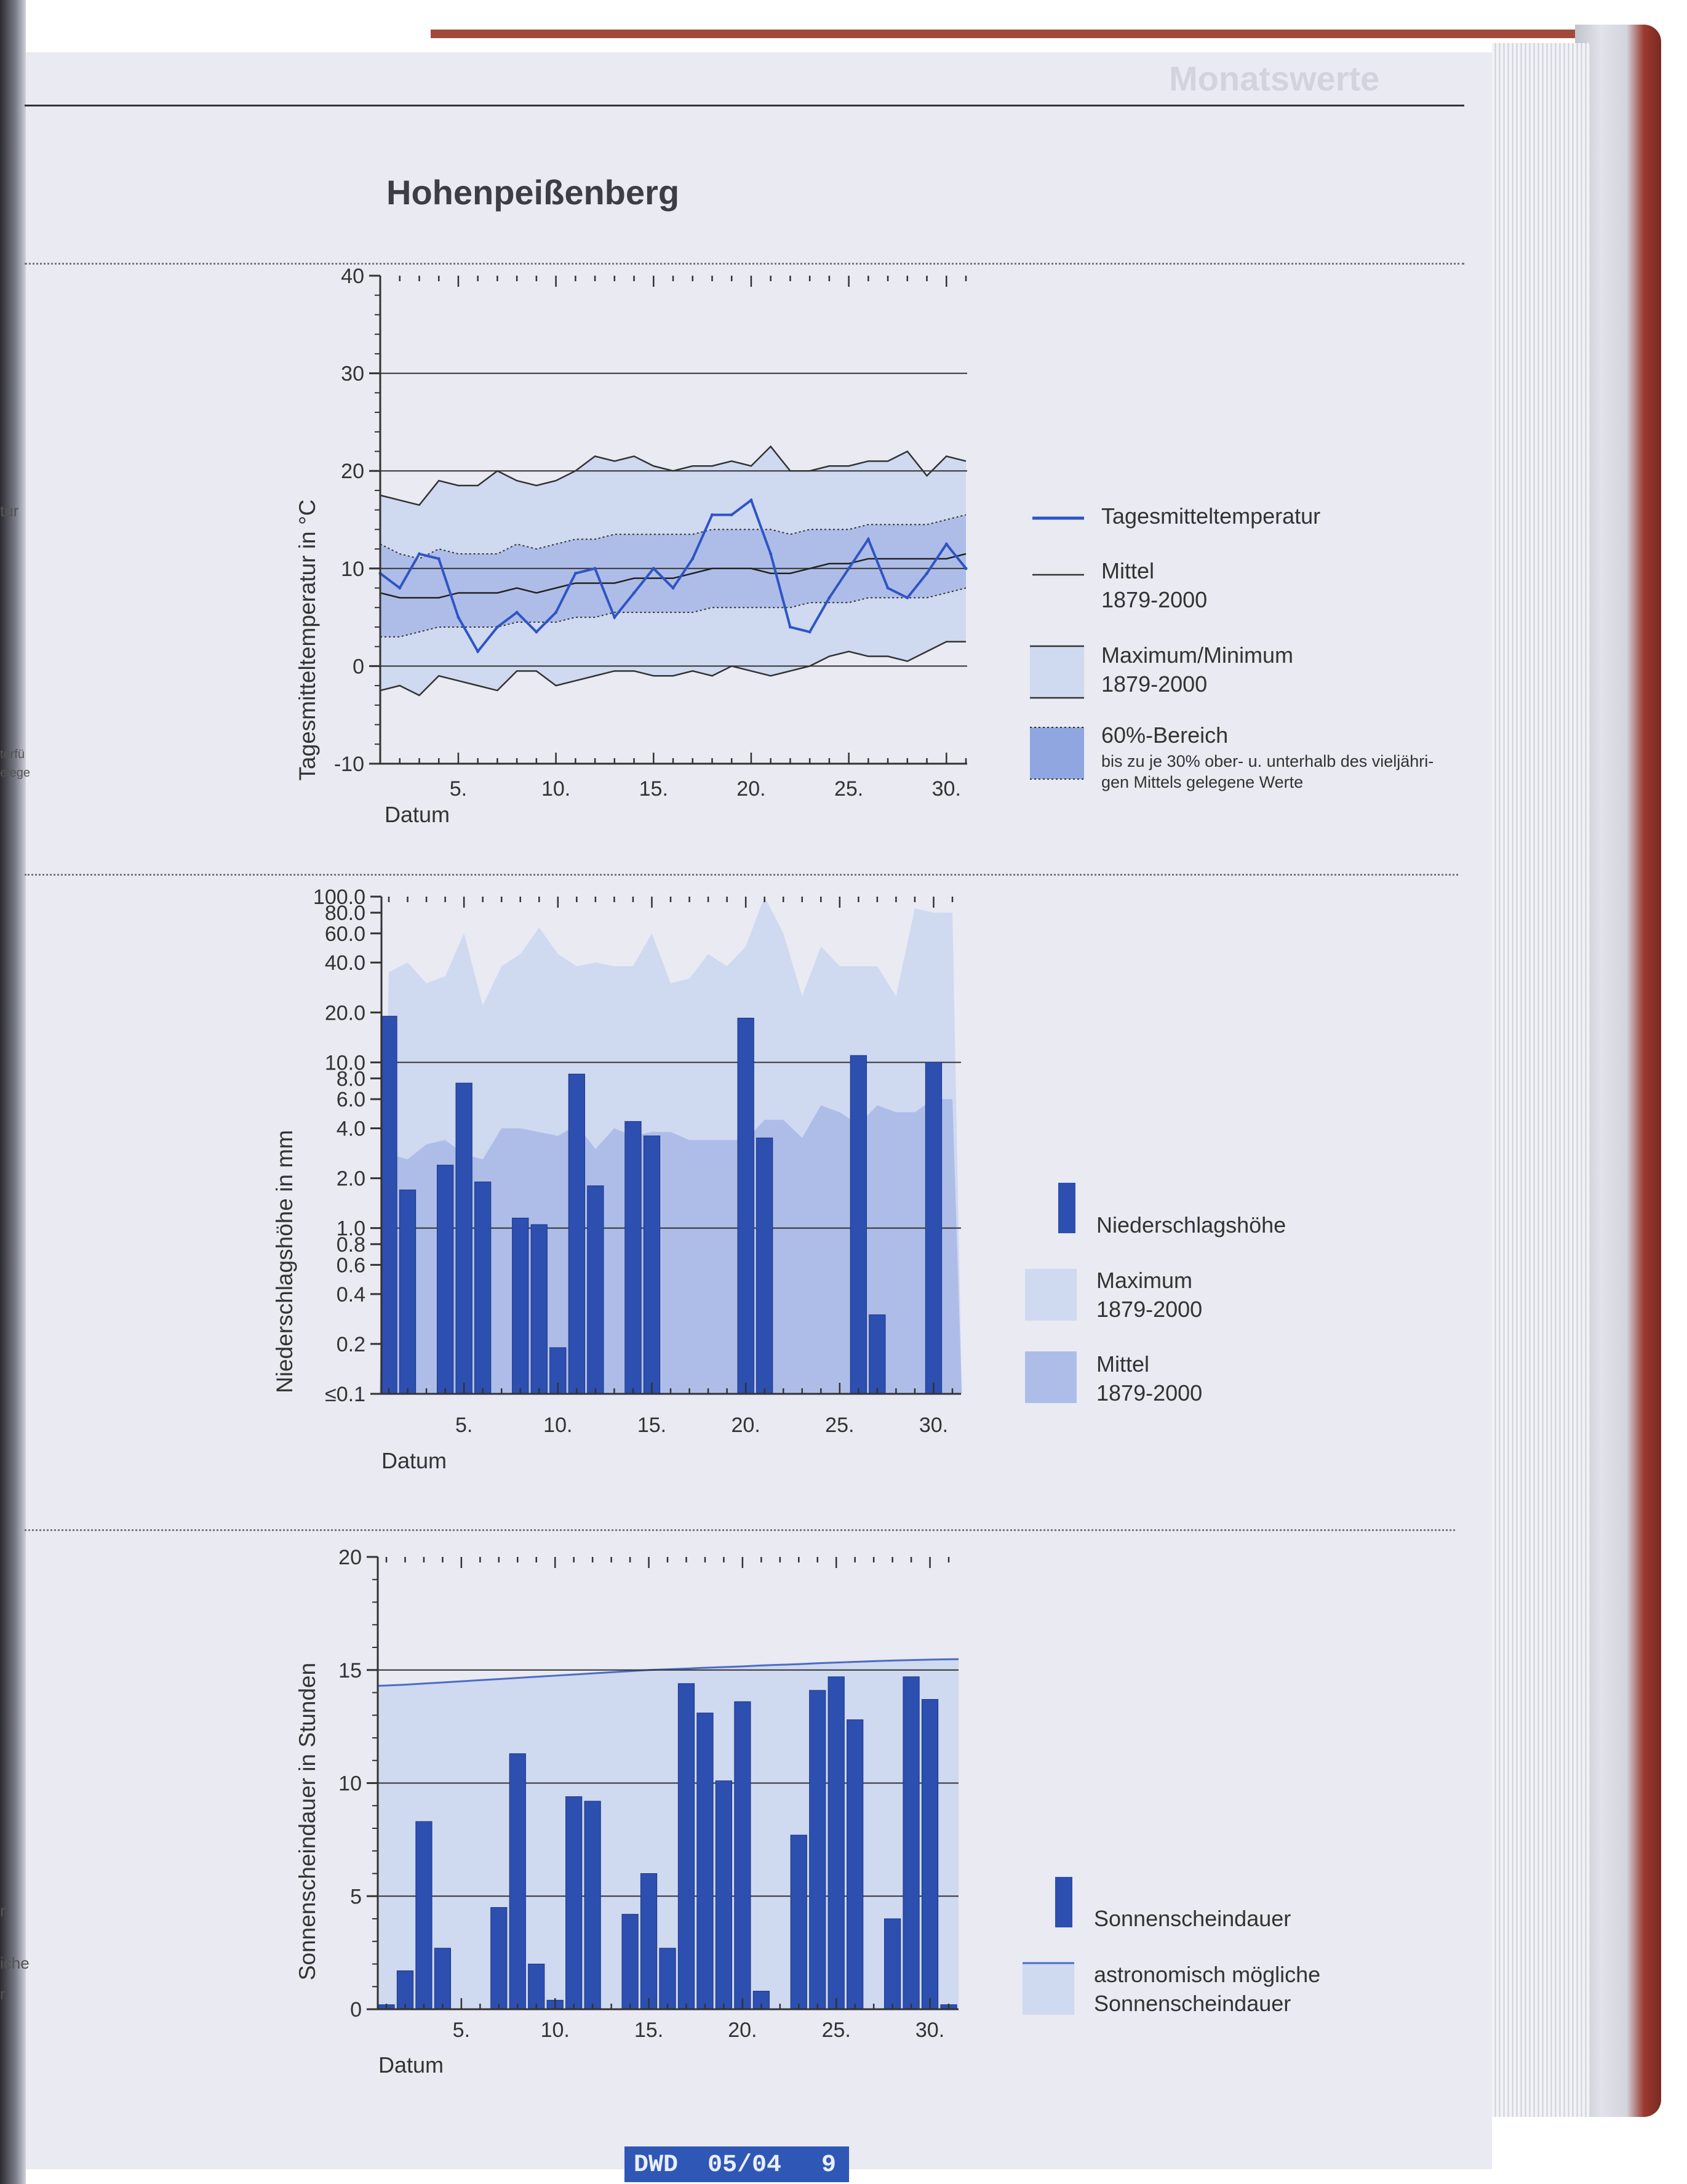 This screenshot has height=2184, width=1687. What do you see at coordinates (15, 1963) in the screenshot?
I see `margin-fragment: iche` at bounding box center [15, 1963].